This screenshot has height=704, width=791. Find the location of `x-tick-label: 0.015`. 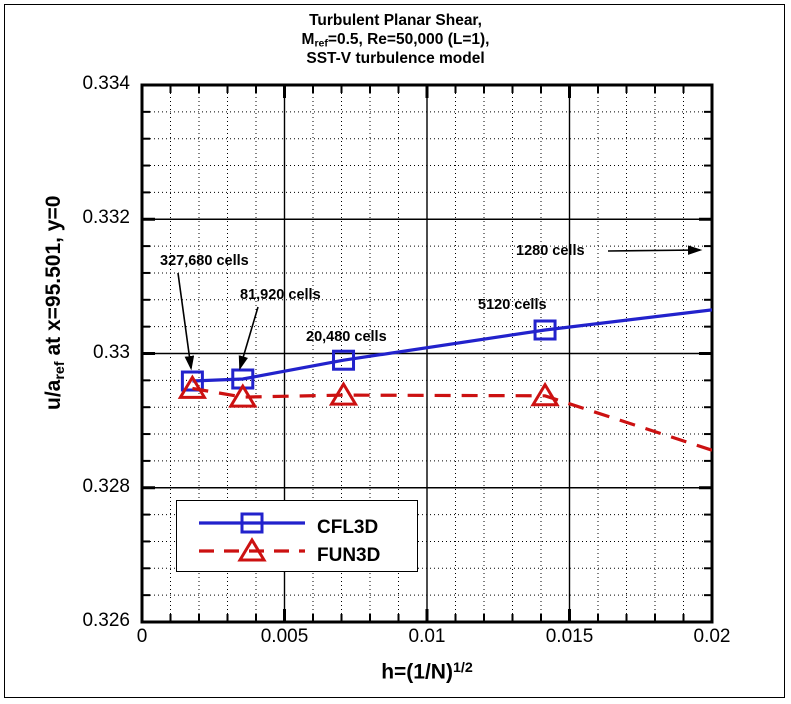

x-tick-label: 0.015 is located at coordinates (569, 636).